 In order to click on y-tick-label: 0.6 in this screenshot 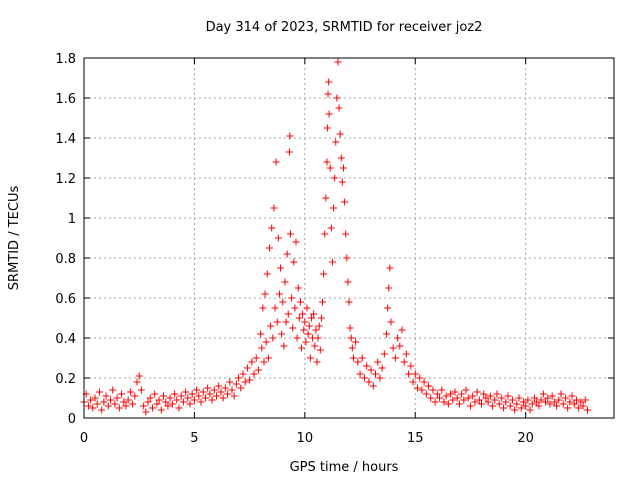, I will do `click(65, 299)`.